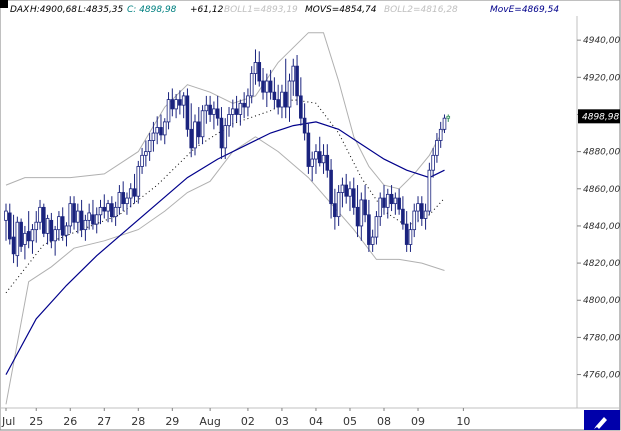  I want to click on last-price-marker: 4898,98, so click(599, 116).